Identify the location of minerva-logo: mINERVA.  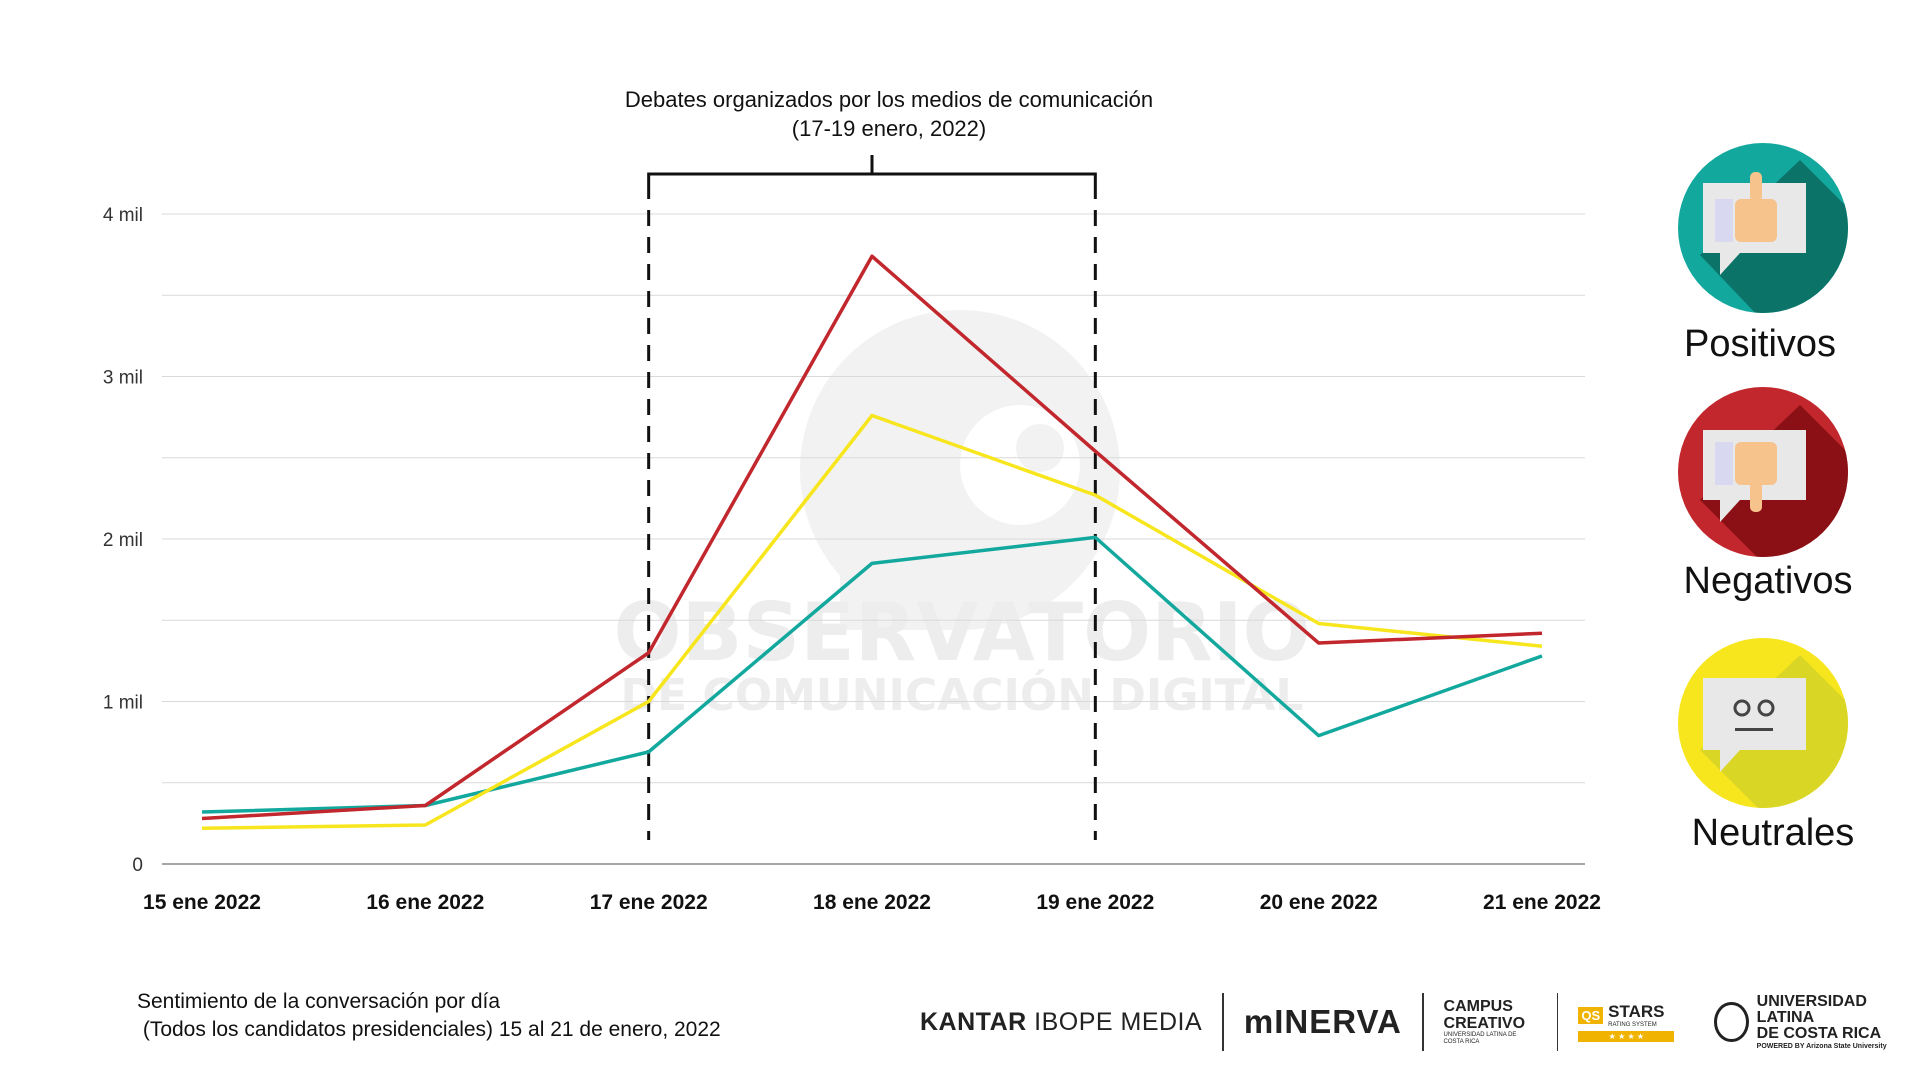
(1323, 1022).